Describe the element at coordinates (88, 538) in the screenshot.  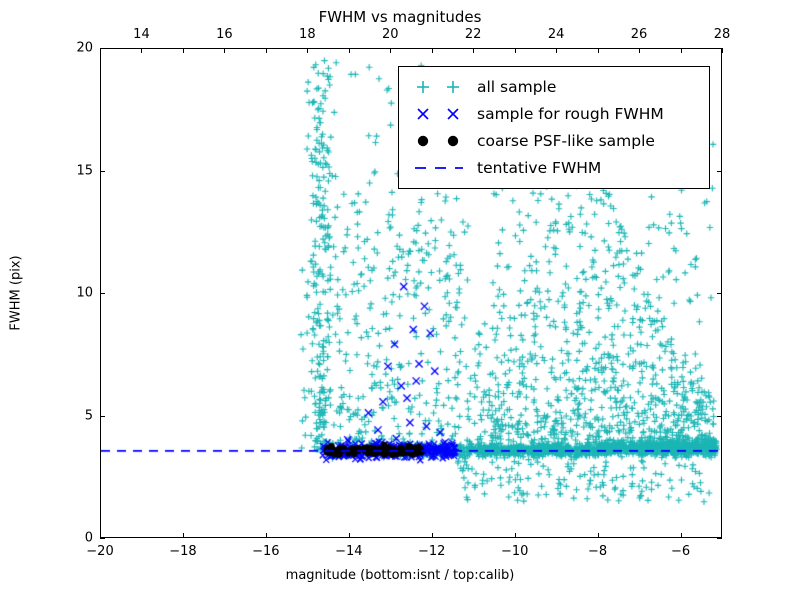
I see `y-tick-label: 0` at that location.